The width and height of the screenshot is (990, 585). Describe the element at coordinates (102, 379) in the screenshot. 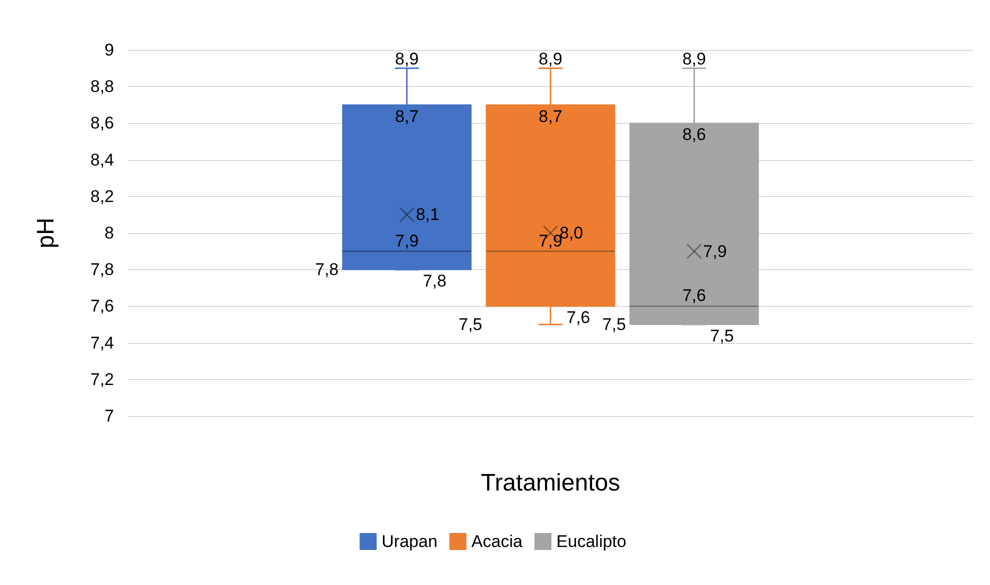

I see `y-tick-label: 7,2` at that location.